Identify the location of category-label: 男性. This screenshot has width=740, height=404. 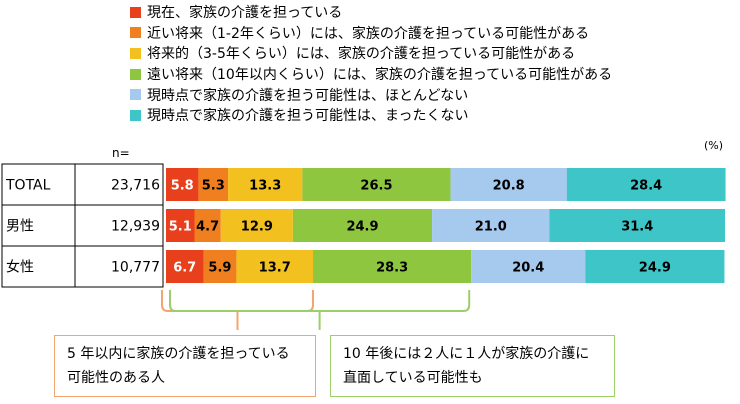
(20, 227).